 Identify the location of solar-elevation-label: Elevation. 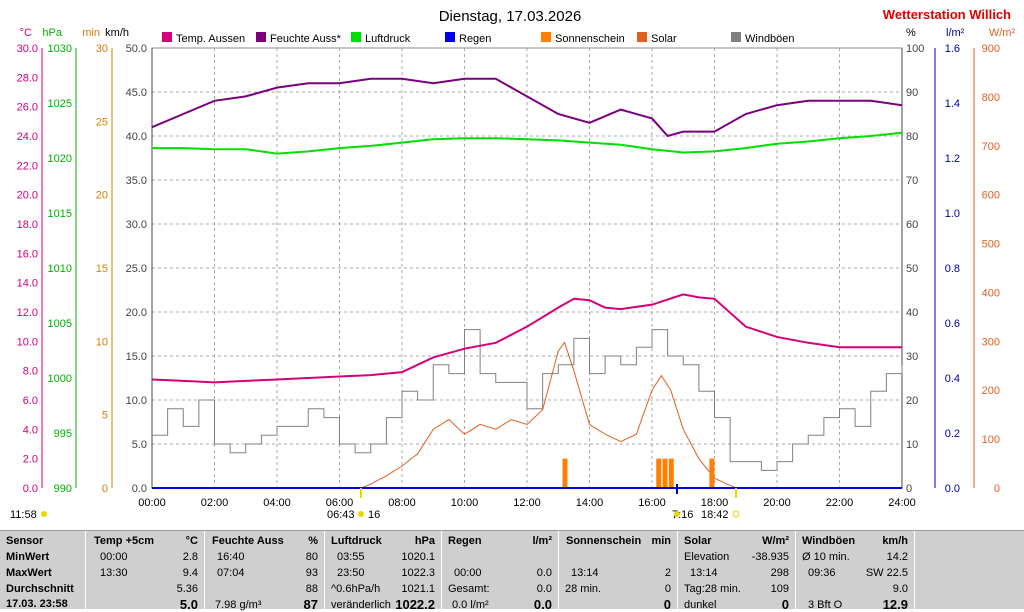
(707, 557).